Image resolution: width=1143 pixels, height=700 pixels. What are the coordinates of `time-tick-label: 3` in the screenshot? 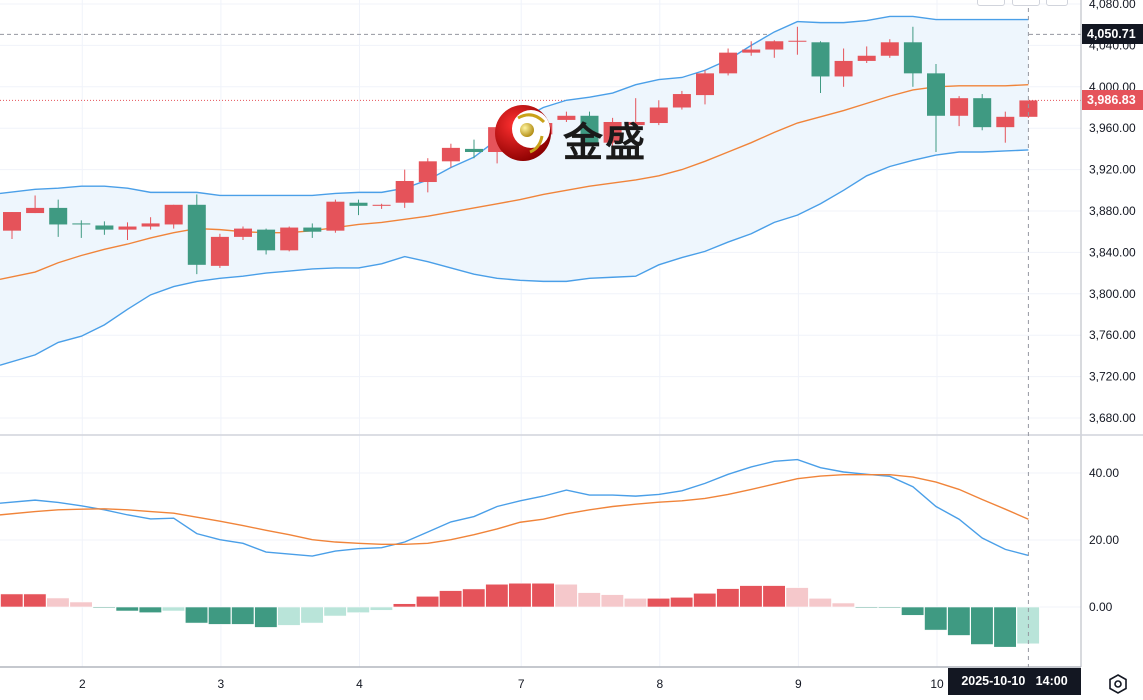 It's located at (221, 684).